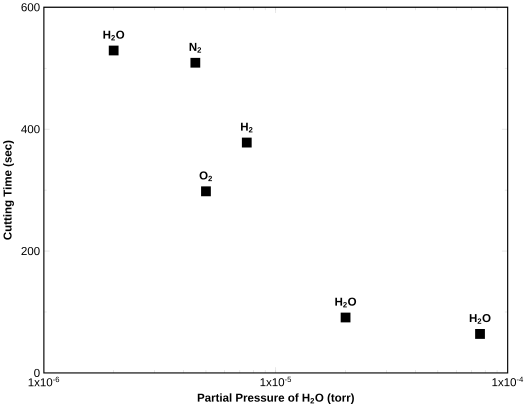  I want to click on y-tick-label: 400, so click(30, 129).